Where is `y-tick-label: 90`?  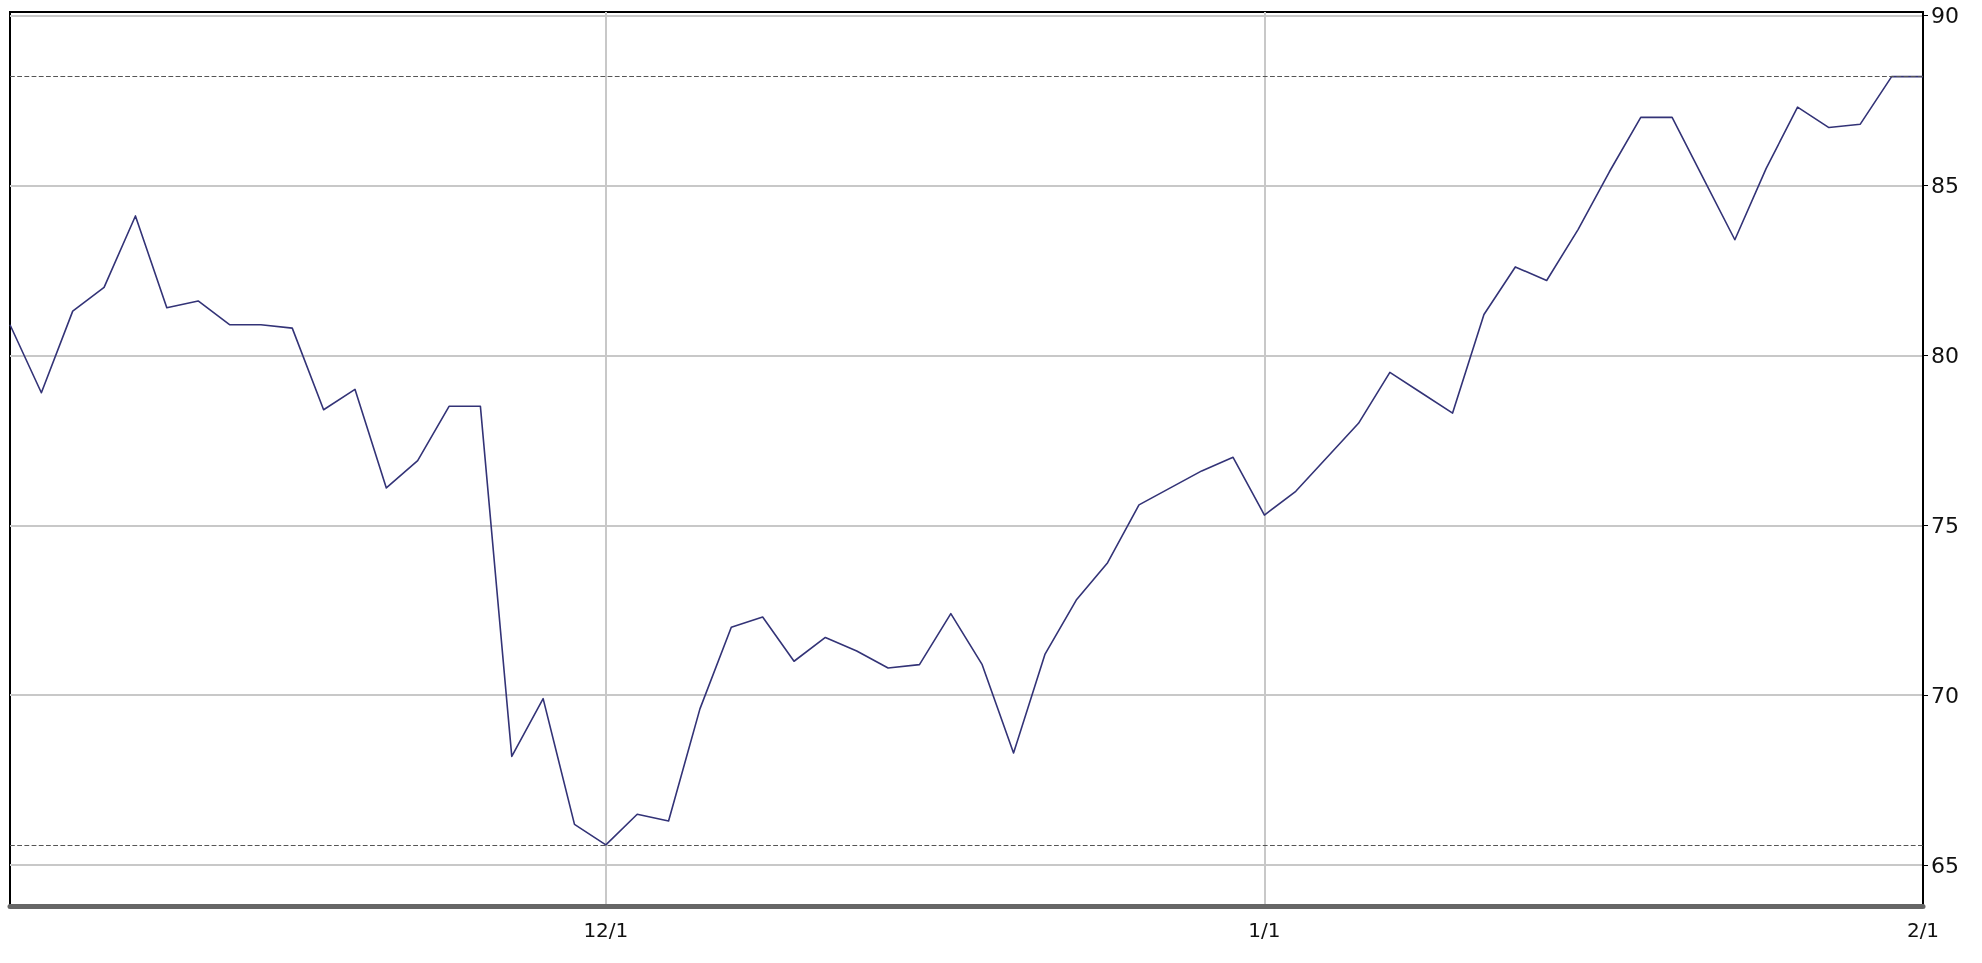 y-tick-label: 90 is located at coordinates (1945, 15).